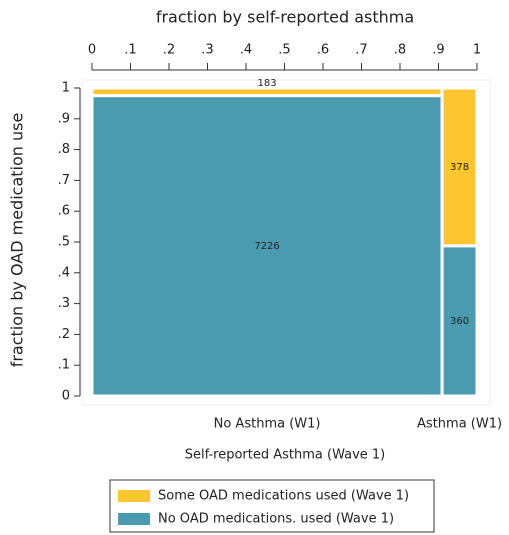 The width and height of the screenshot is (509, 535). I want to click on data-label: 183, so click(267, 83).